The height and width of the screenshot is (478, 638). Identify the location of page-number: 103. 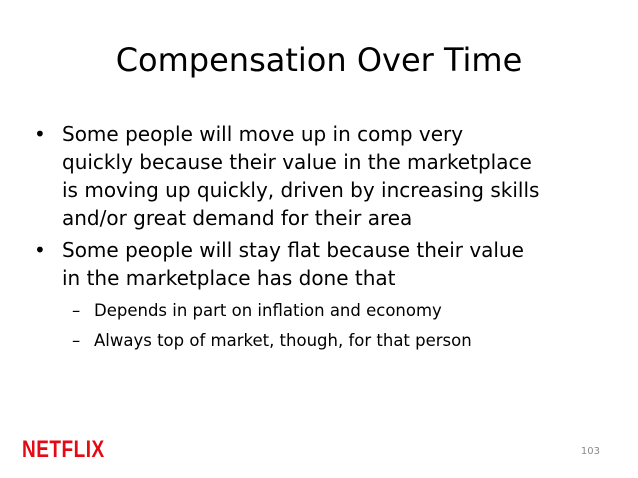
(590, 451).